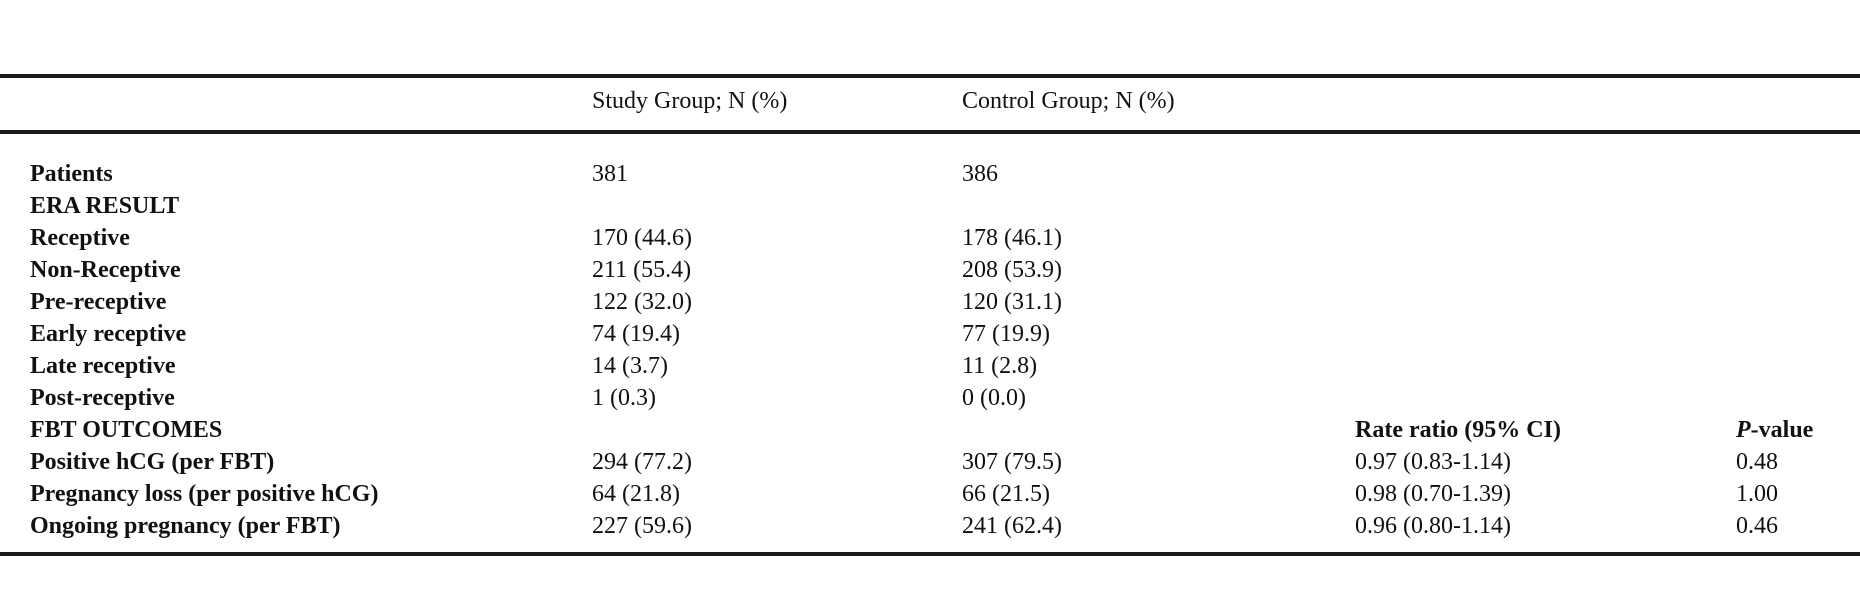 The width and height of the screenshot is (1860, 600). Describe the element at coordinates (930, 174) in the screenshot. I see `table-row: Patients 381 386` at that location.